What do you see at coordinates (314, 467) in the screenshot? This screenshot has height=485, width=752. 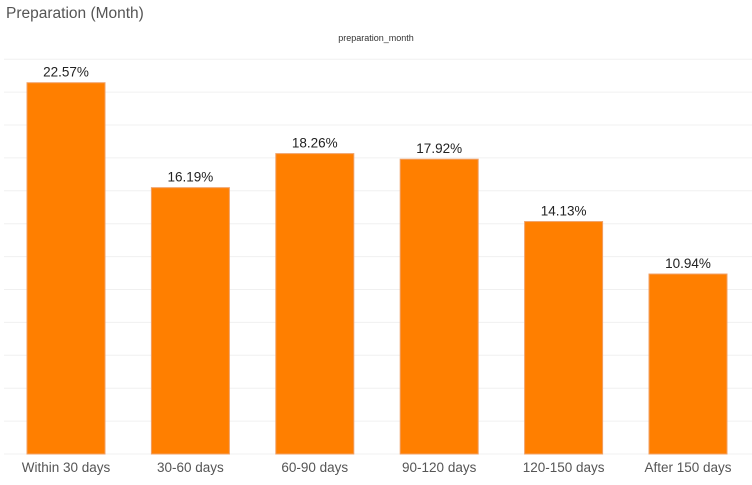 I see `x-tick-label: 60-90 days` at bounding box center [314, 467].